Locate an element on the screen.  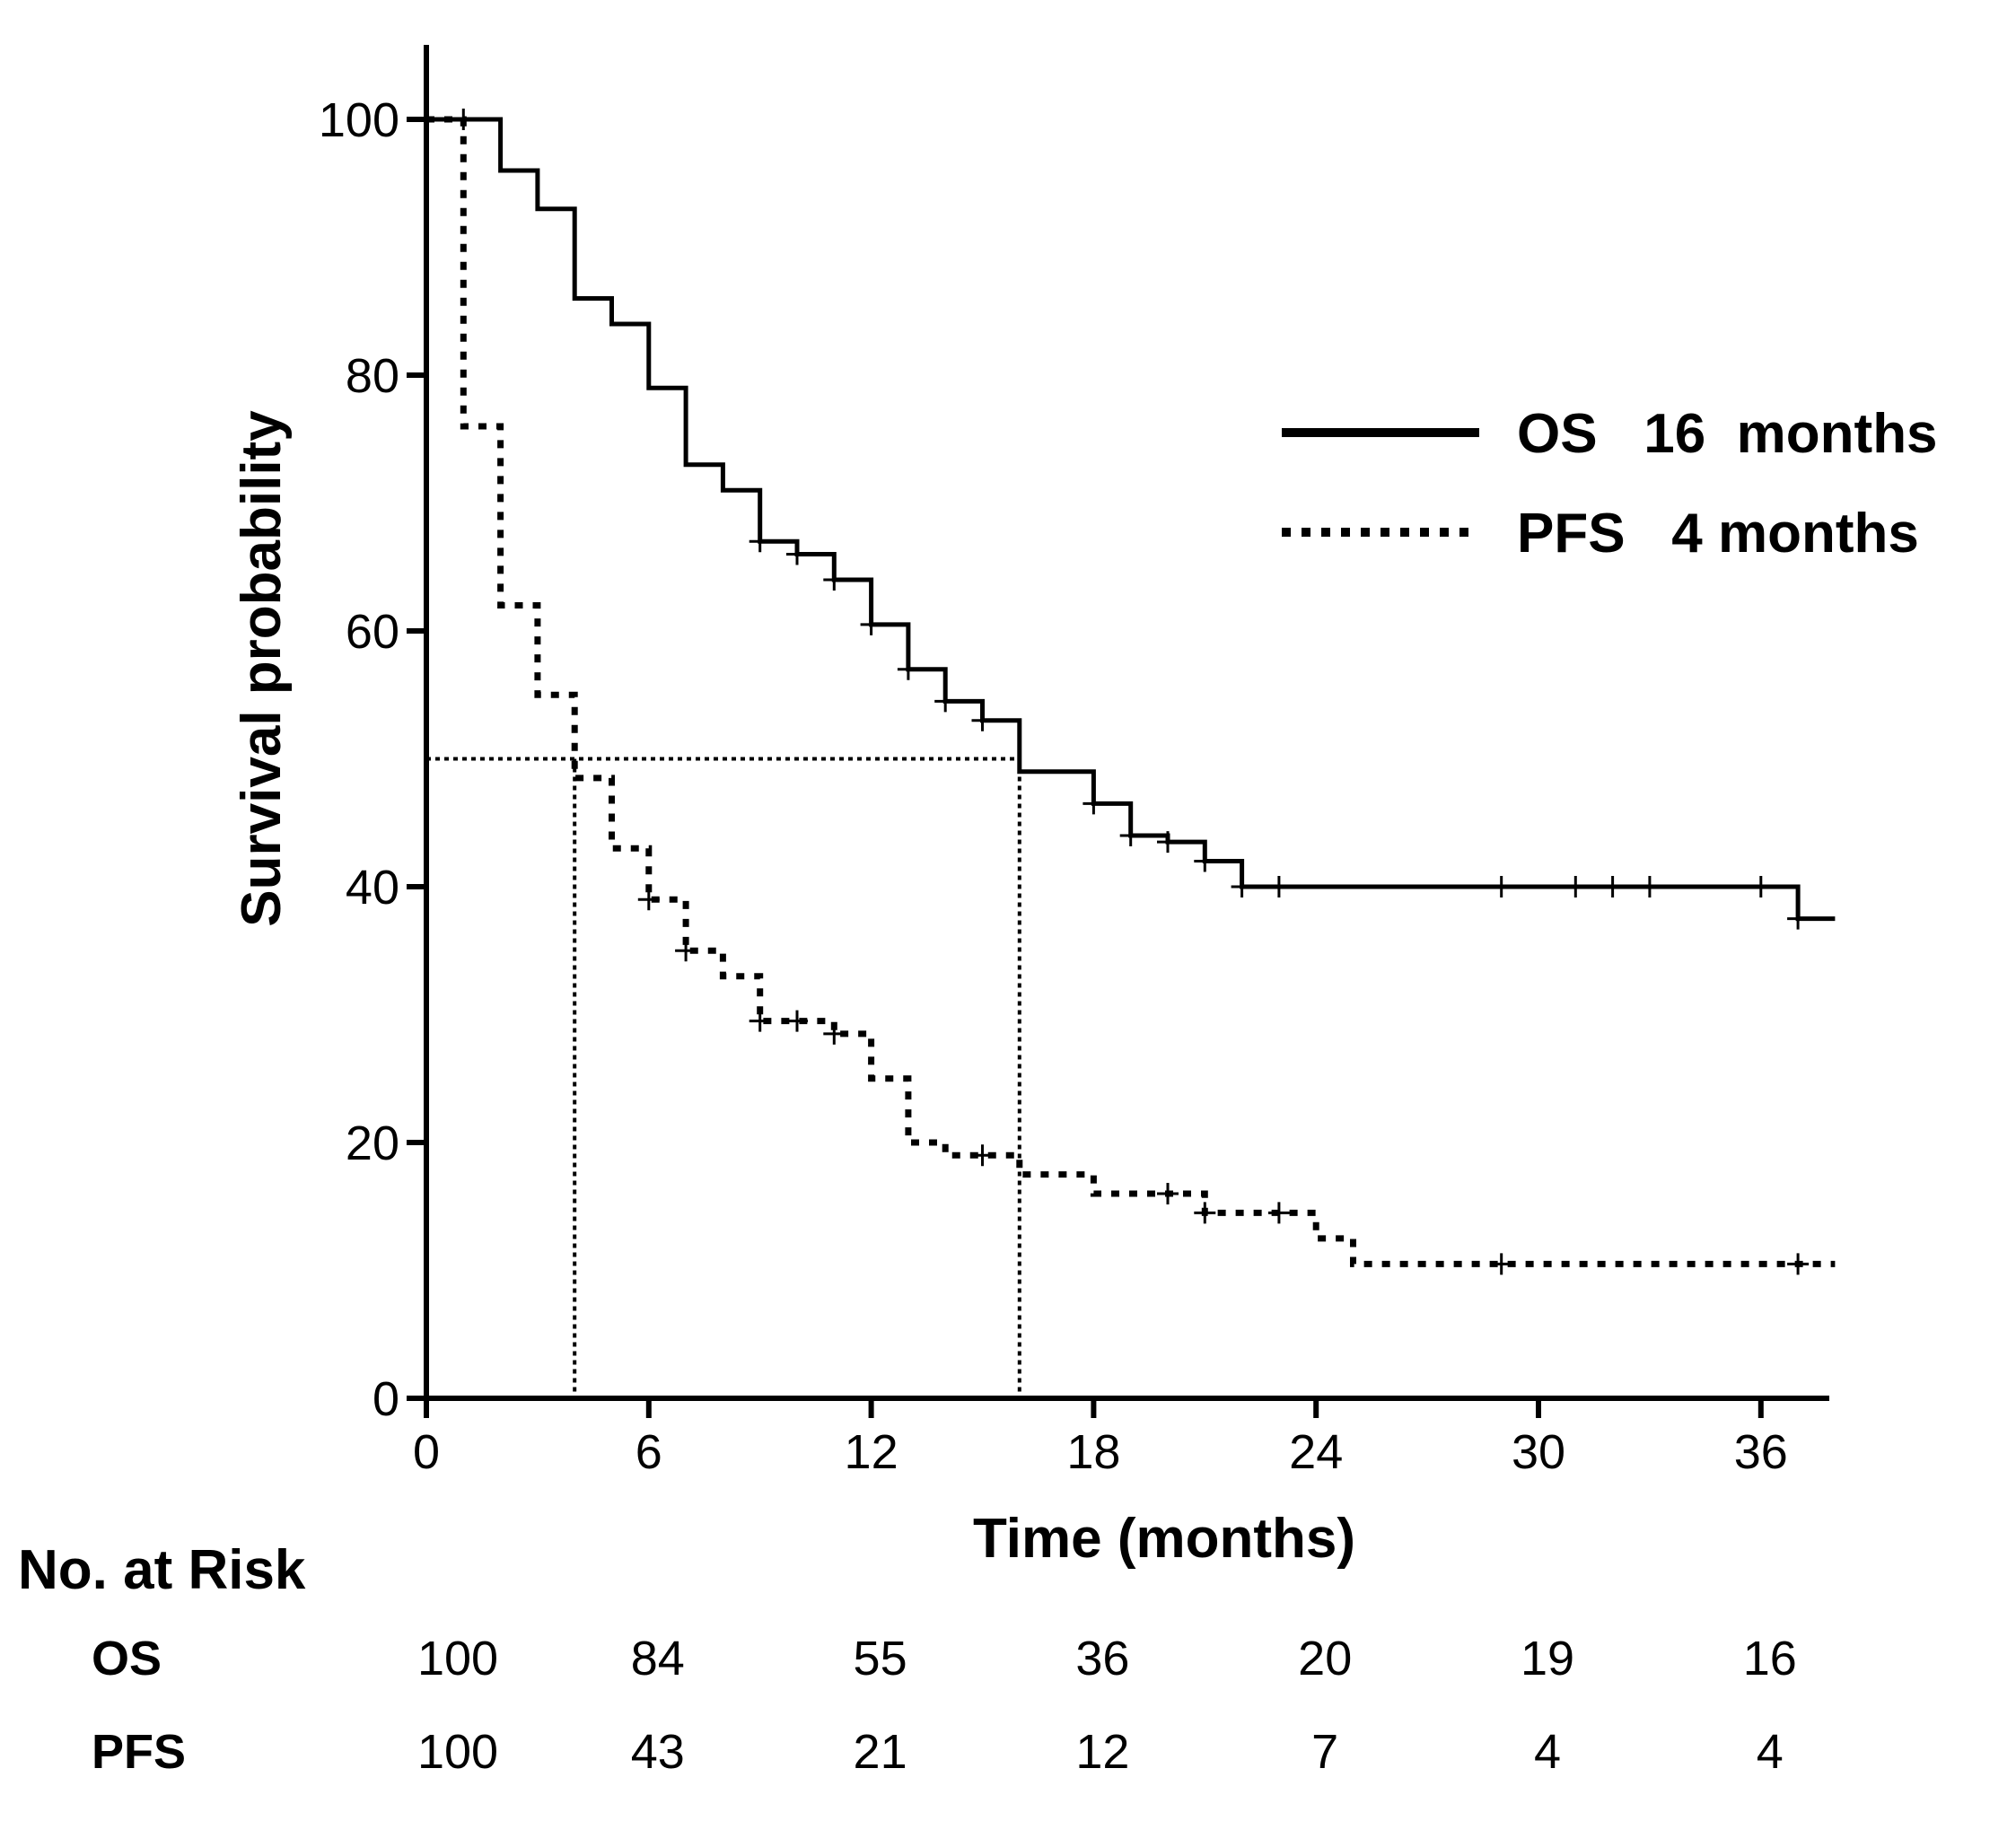
legend: OS 16 months PFS 4 months is located at coordinates (1610, 484).